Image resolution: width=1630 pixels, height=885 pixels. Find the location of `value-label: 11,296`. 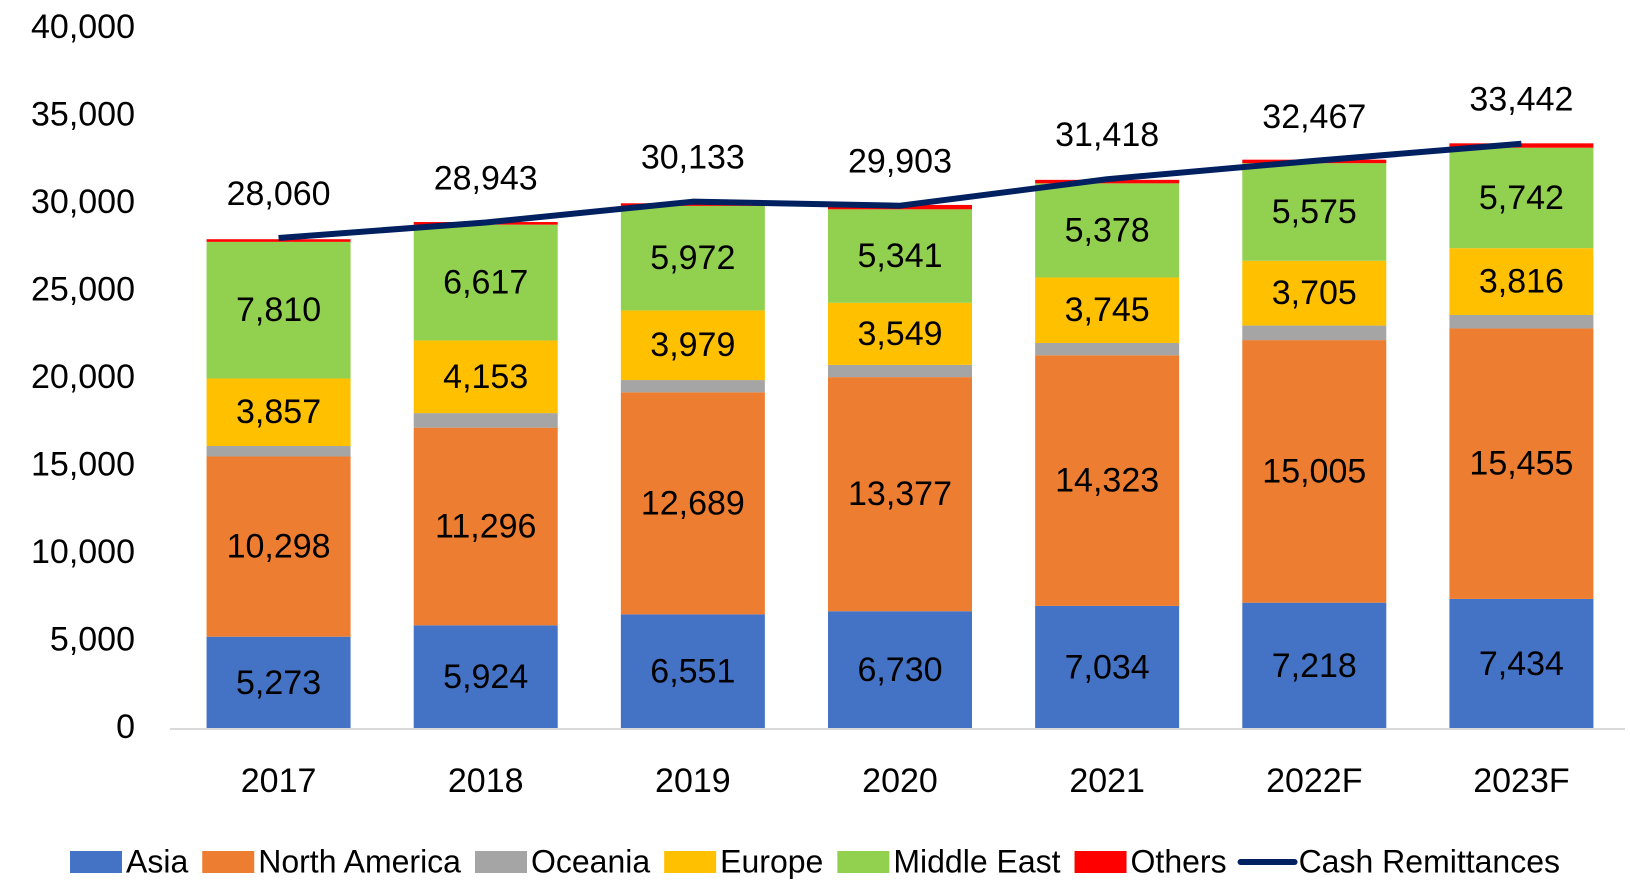

value-label: 11,296 is located at coordinates (485, 526).